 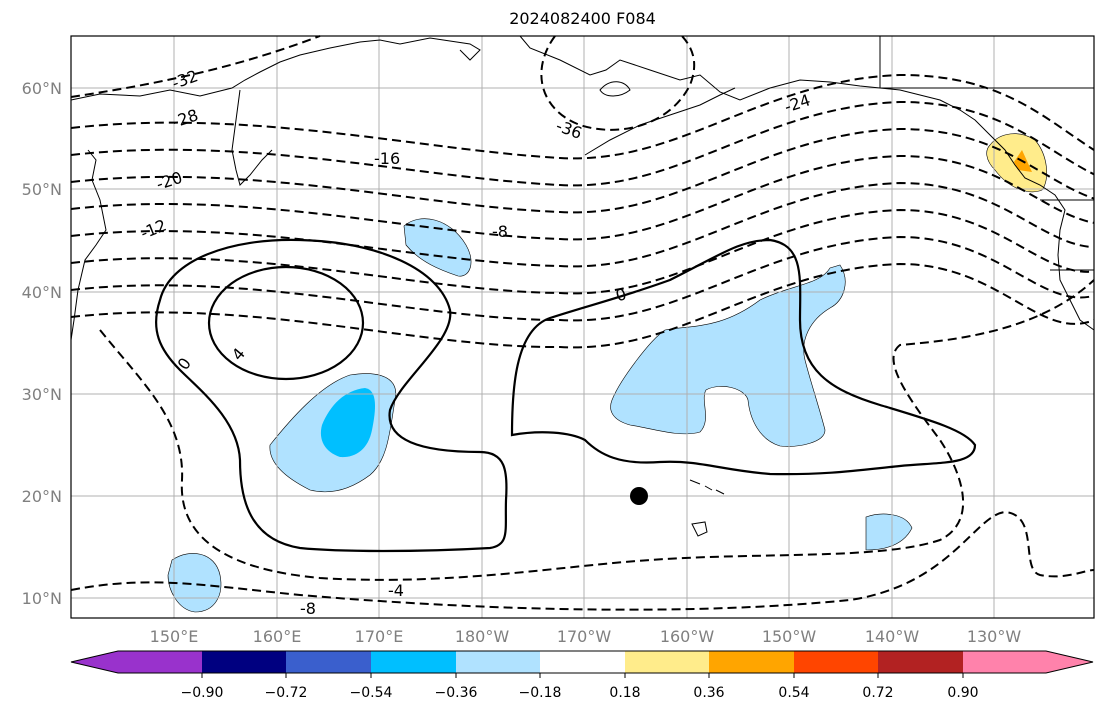 I want to click on colorbar-tick-label: 0.72, so click(x=877, y=693).